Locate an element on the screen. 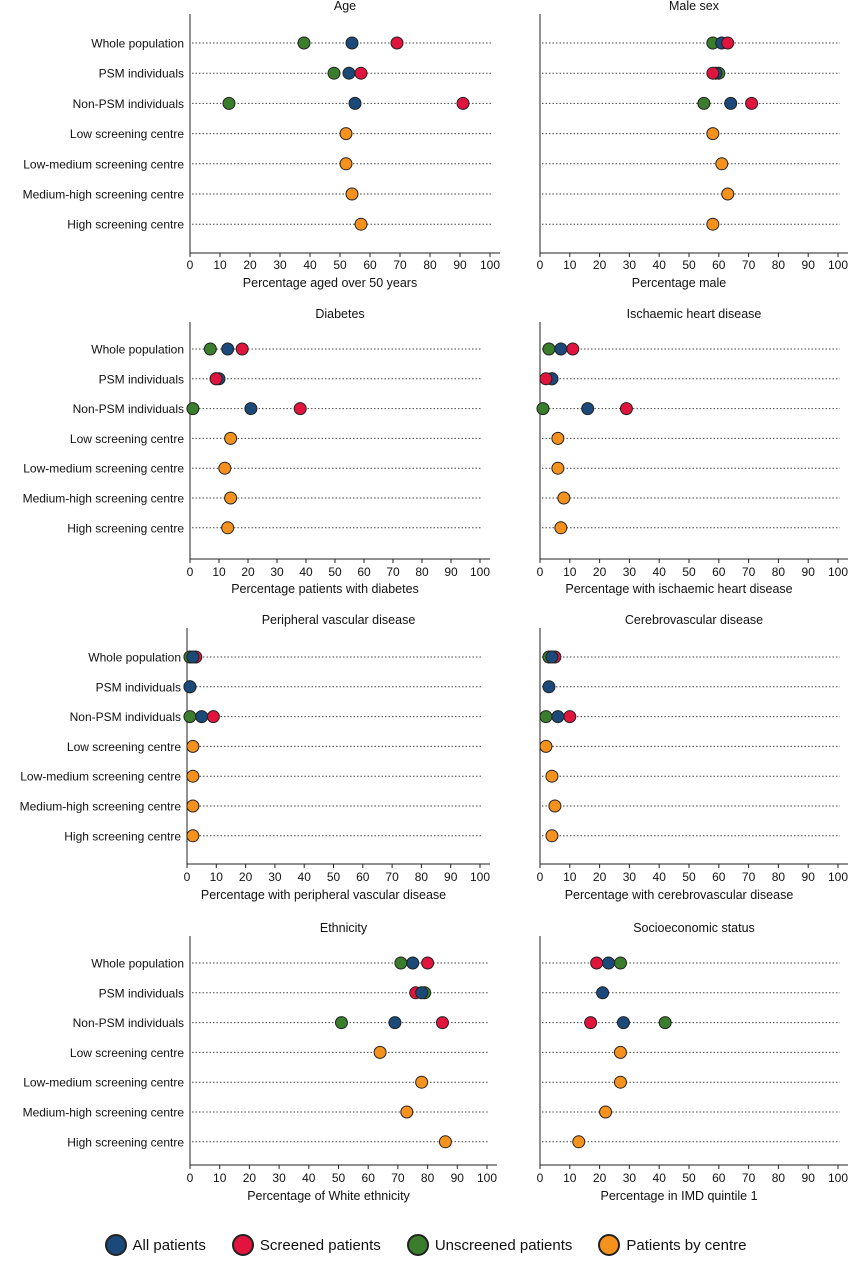  legend-item-all: All patients is located at coordinates (155, 1245).